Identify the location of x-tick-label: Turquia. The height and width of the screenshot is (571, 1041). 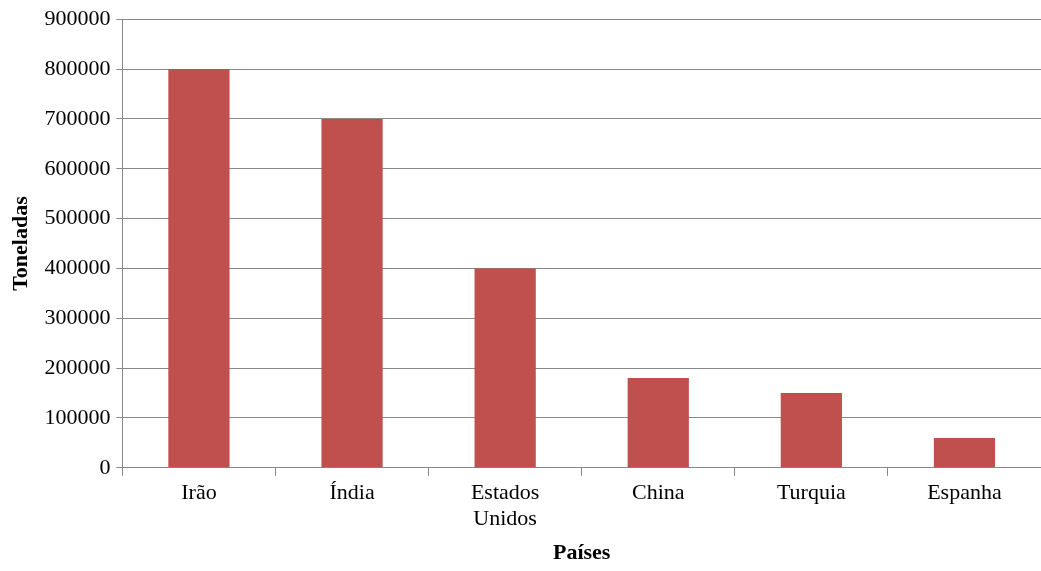
(811, 491).